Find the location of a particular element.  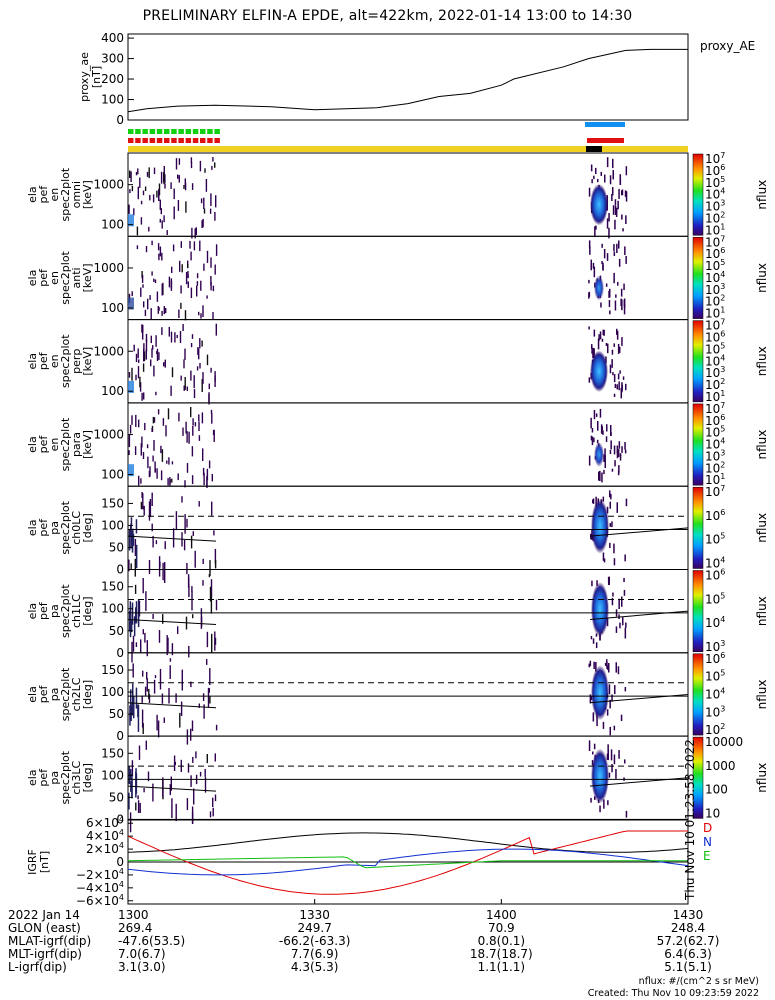

proxy-ae-ylabel: proxy_ae[nT] is located at coordinates (90, 77).